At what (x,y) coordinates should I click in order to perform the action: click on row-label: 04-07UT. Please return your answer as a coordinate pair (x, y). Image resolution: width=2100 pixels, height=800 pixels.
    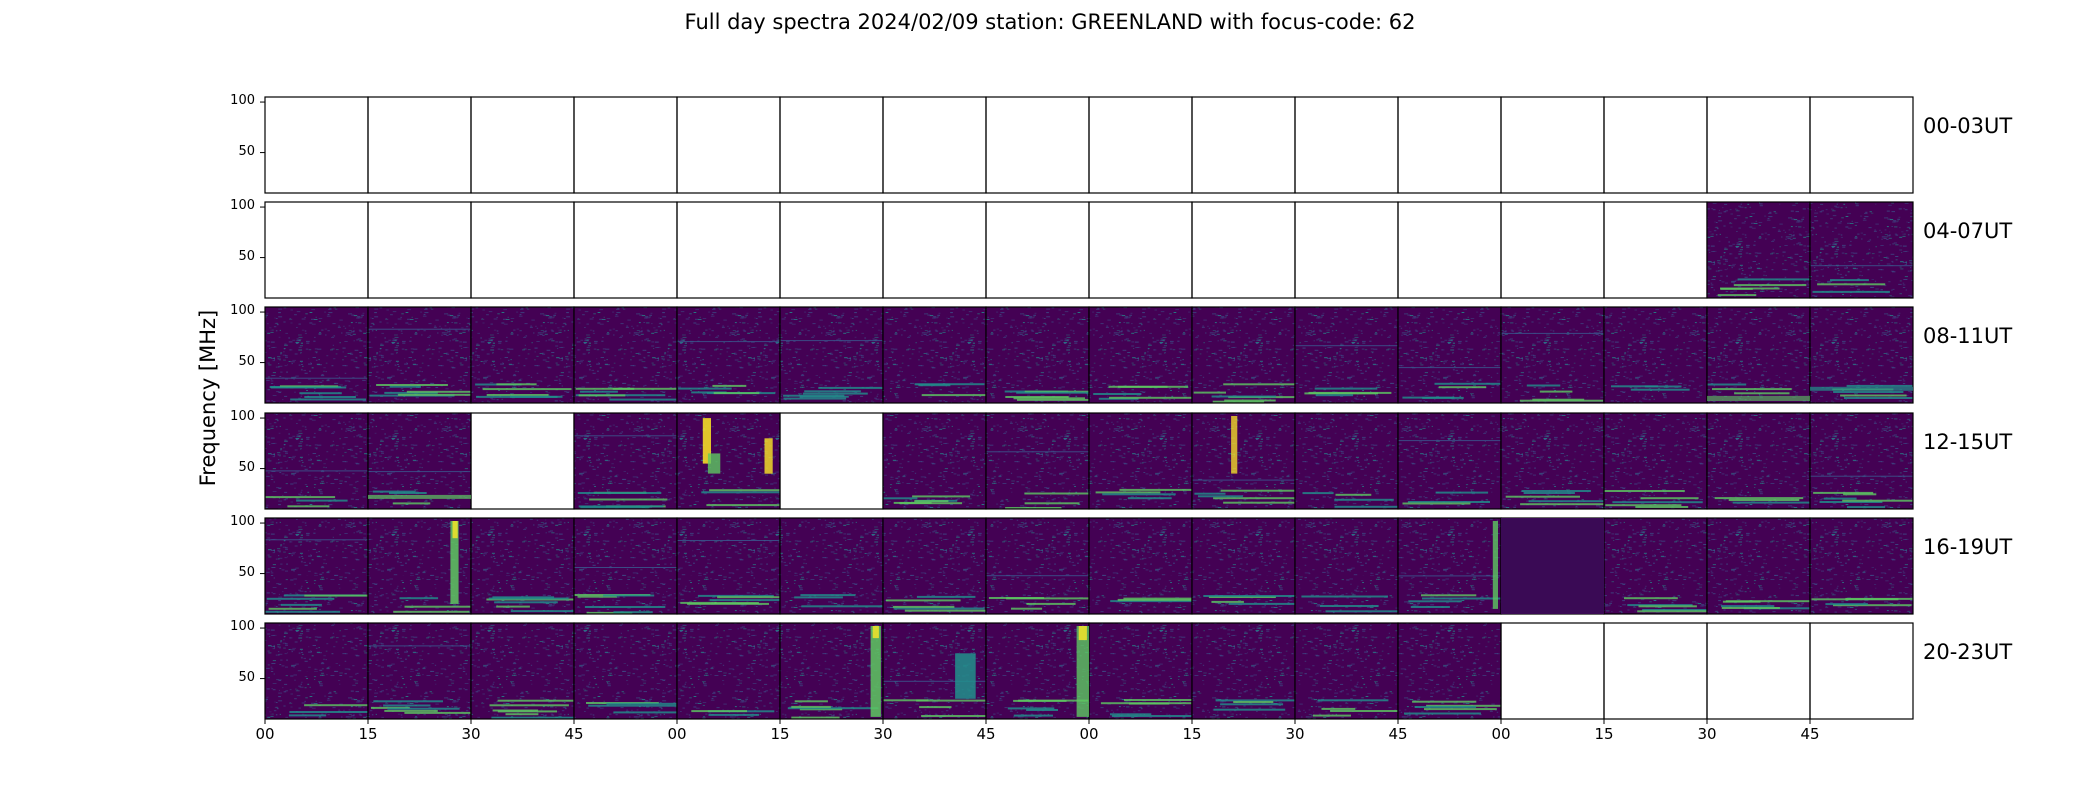
    Looking at the image, I should click on (1968, 231).